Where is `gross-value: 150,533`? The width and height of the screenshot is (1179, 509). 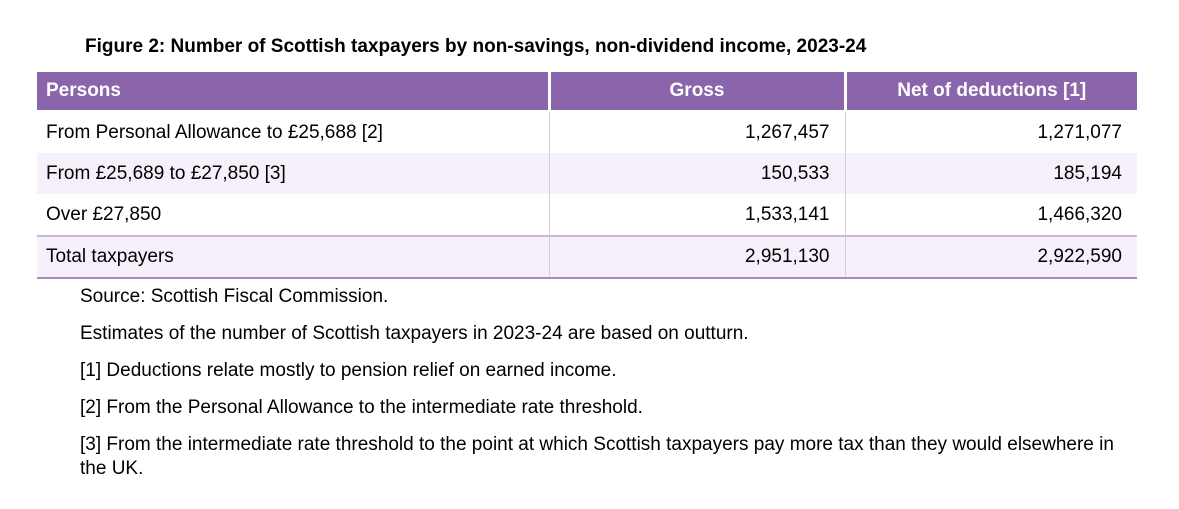 gross-value: 150,533 is located at coordinates (696, 173).